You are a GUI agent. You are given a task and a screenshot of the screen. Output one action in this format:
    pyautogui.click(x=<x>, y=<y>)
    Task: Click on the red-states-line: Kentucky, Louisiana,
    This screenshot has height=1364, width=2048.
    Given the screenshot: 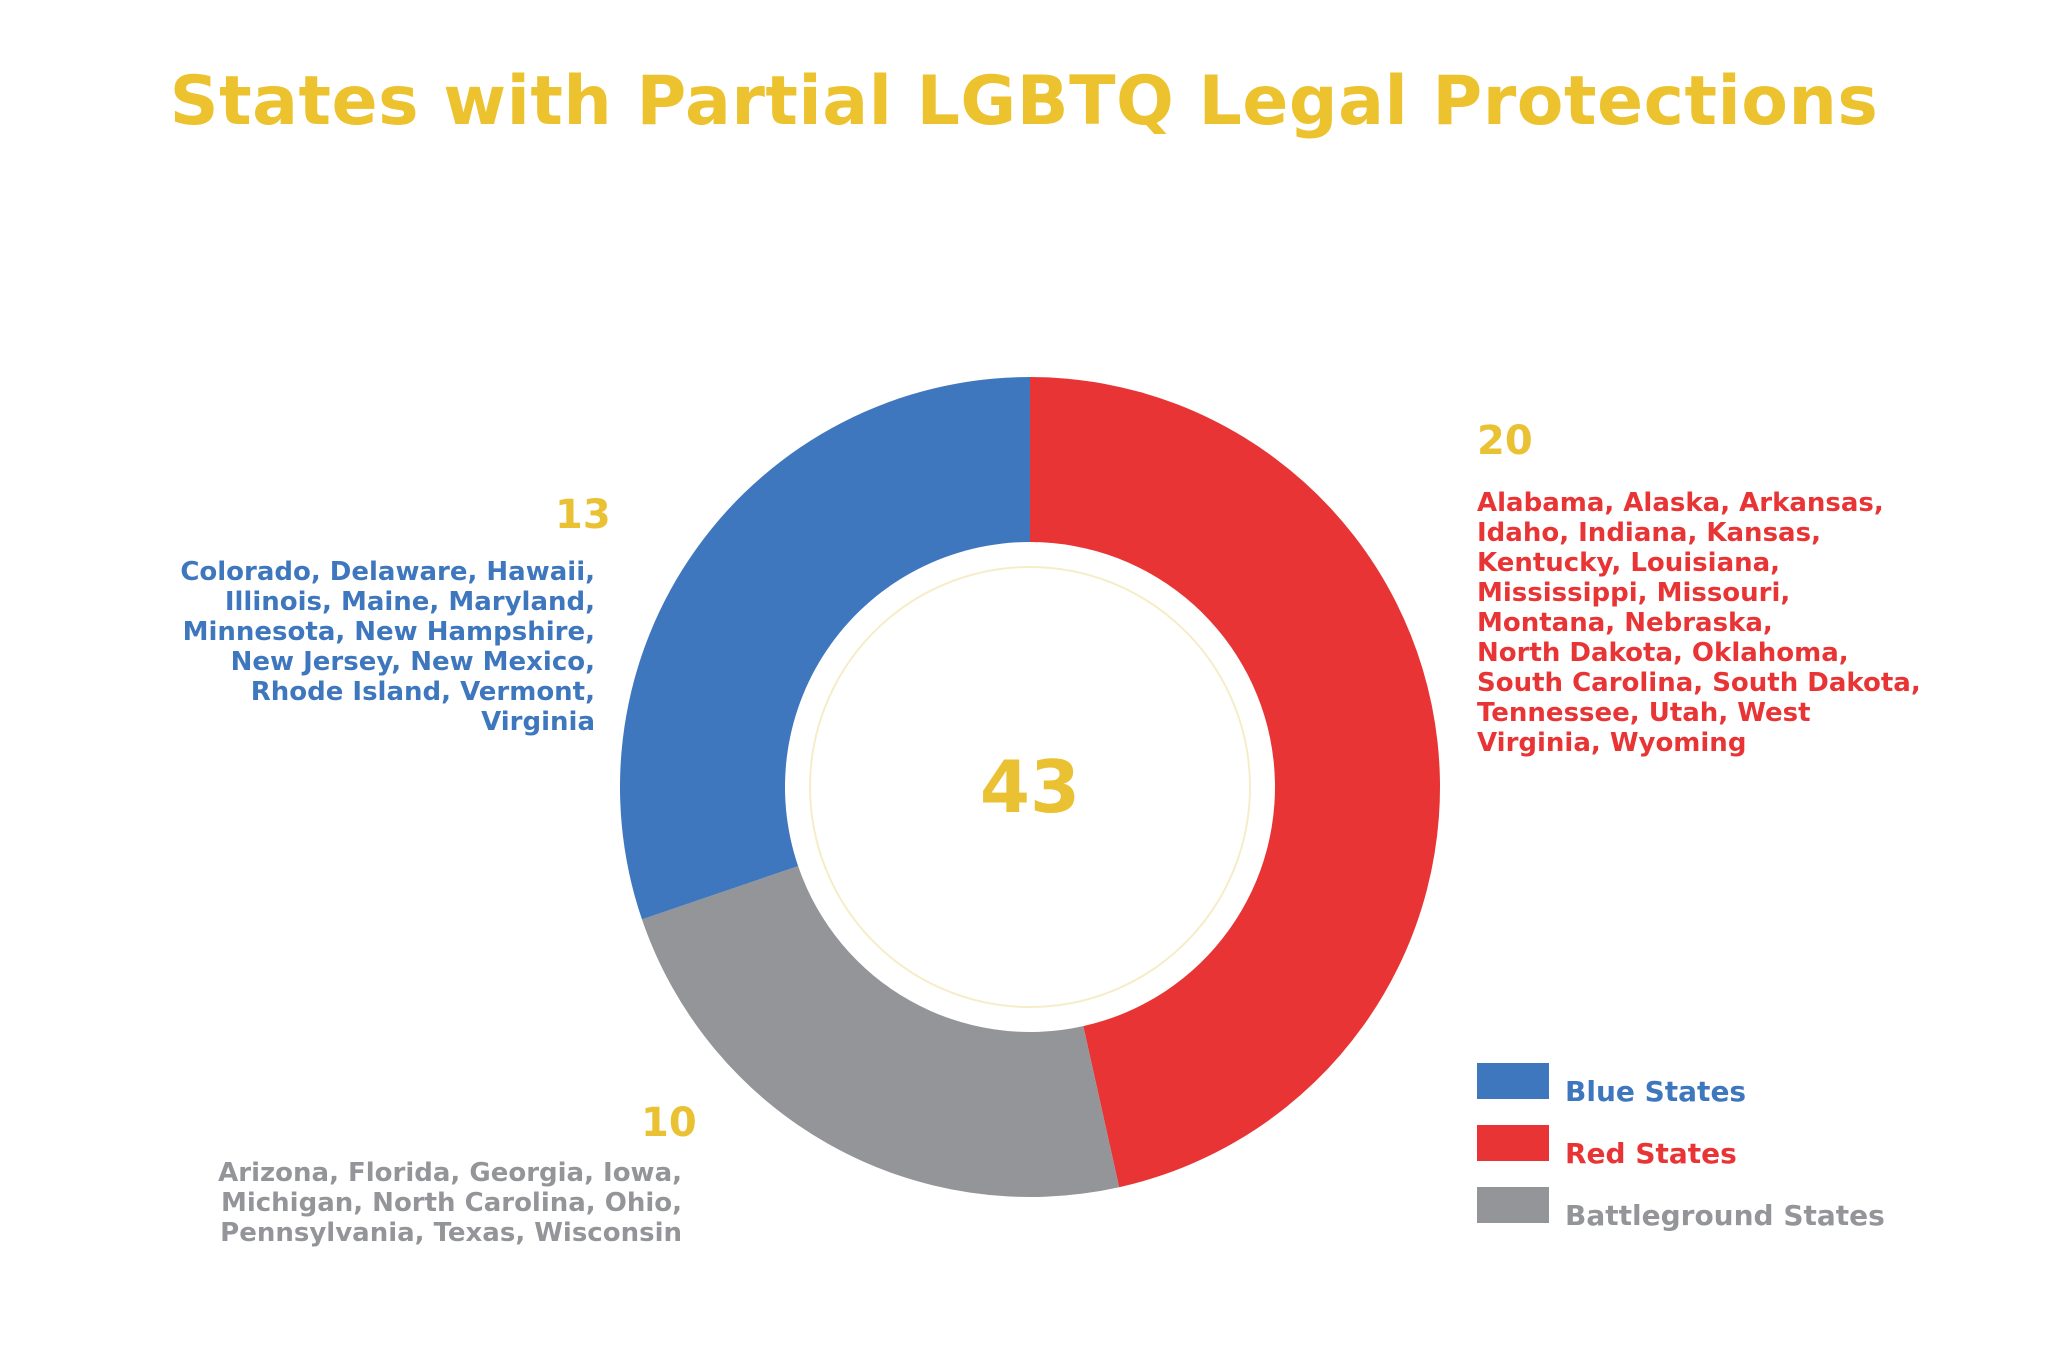 What is the action you would take?
    pyautogui.click(x=1629, y=563)
    